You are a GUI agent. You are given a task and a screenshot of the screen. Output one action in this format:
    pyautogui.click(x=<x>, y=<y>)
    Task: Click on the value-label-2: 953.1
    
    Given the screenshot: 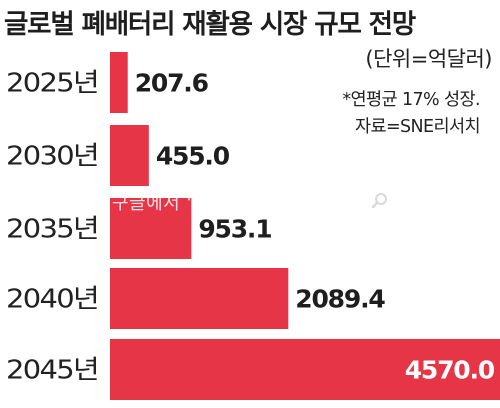 What is the action you would take?
    pyautogui.click(x=234, y=229)
    